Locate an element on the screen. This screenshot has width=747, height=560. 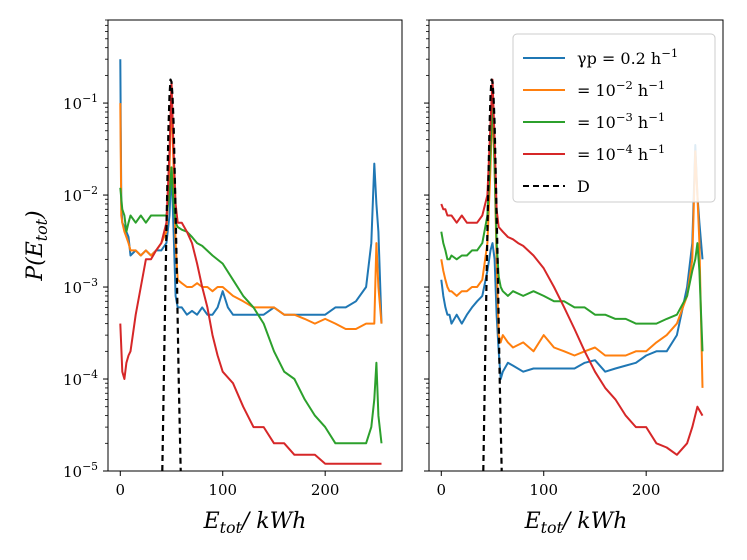
y-axis-label: P(Etot) is located at coordinates (37, 245).